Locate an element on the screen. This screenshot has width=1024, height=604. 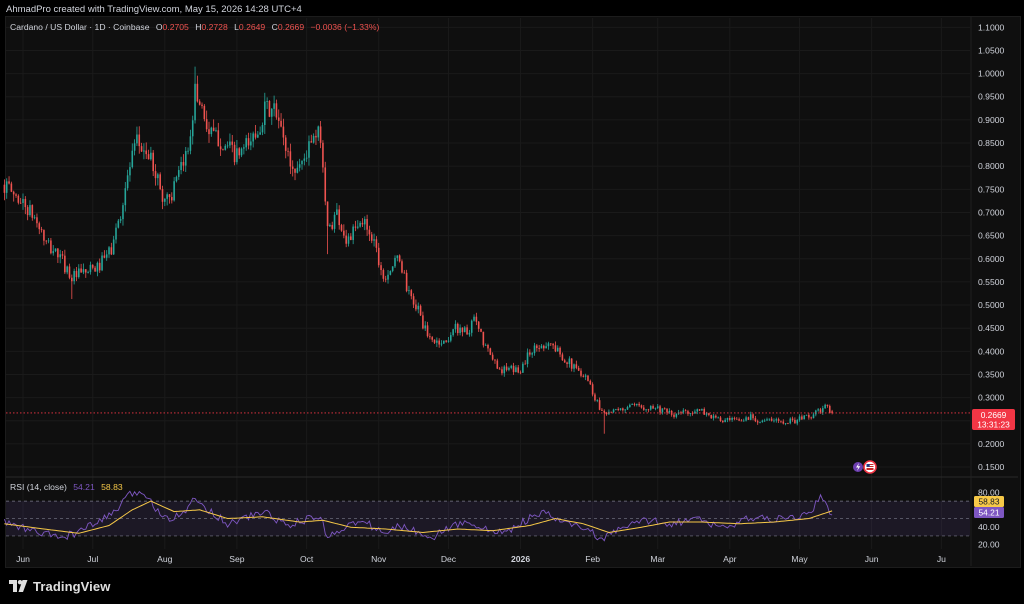
price-tick-label: 0.8500 is located at coordinates (991, 143).